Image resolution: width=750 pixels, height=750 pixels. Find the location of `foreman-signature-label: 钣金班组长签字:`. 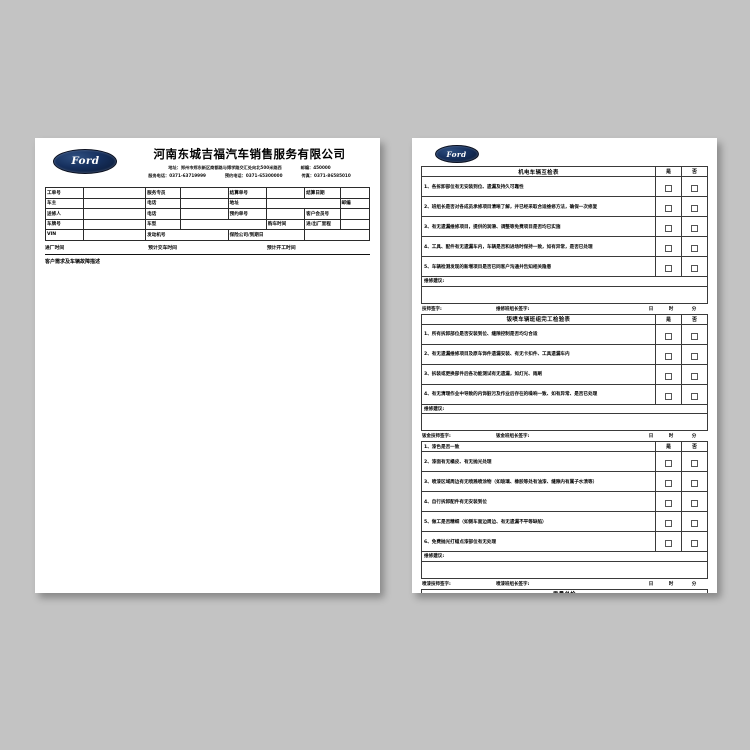

foreman-signature-label: 钣金班组长签字: is located at coordinates (513, 437).